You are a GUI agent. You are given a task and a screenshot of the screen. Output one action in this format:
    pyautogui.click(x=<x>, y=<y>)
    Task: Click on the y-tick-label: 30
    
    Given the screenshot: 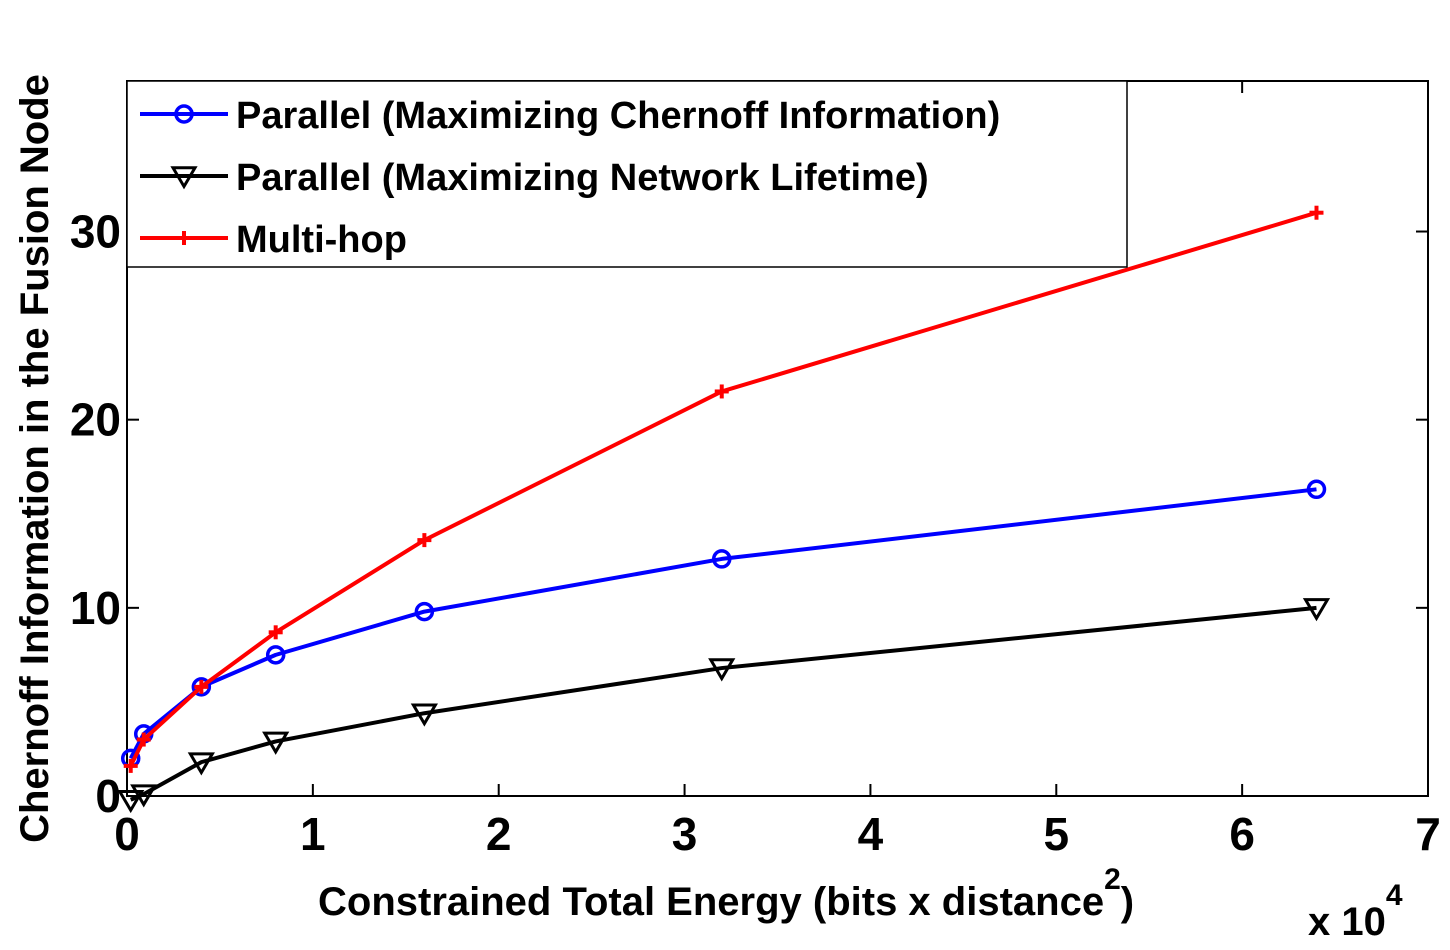 What is the action you would take?
    pyautogui.click(x=95, y=232)
    